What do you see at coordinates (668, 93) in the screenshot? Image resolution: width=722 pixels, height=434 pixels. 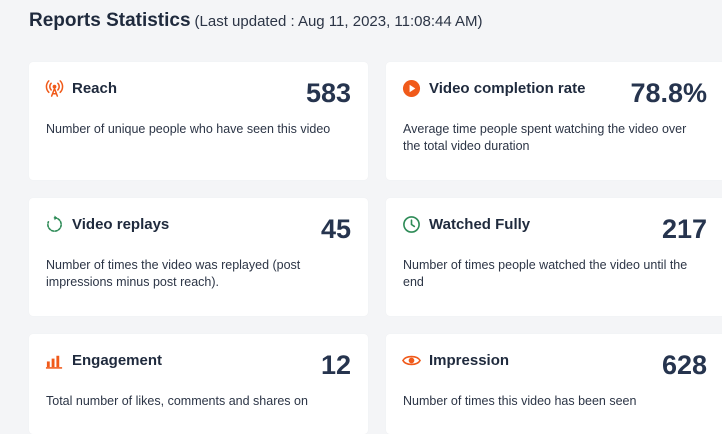 I see `completion-rate-value: 78.8%` at bounding box center [668, 93].